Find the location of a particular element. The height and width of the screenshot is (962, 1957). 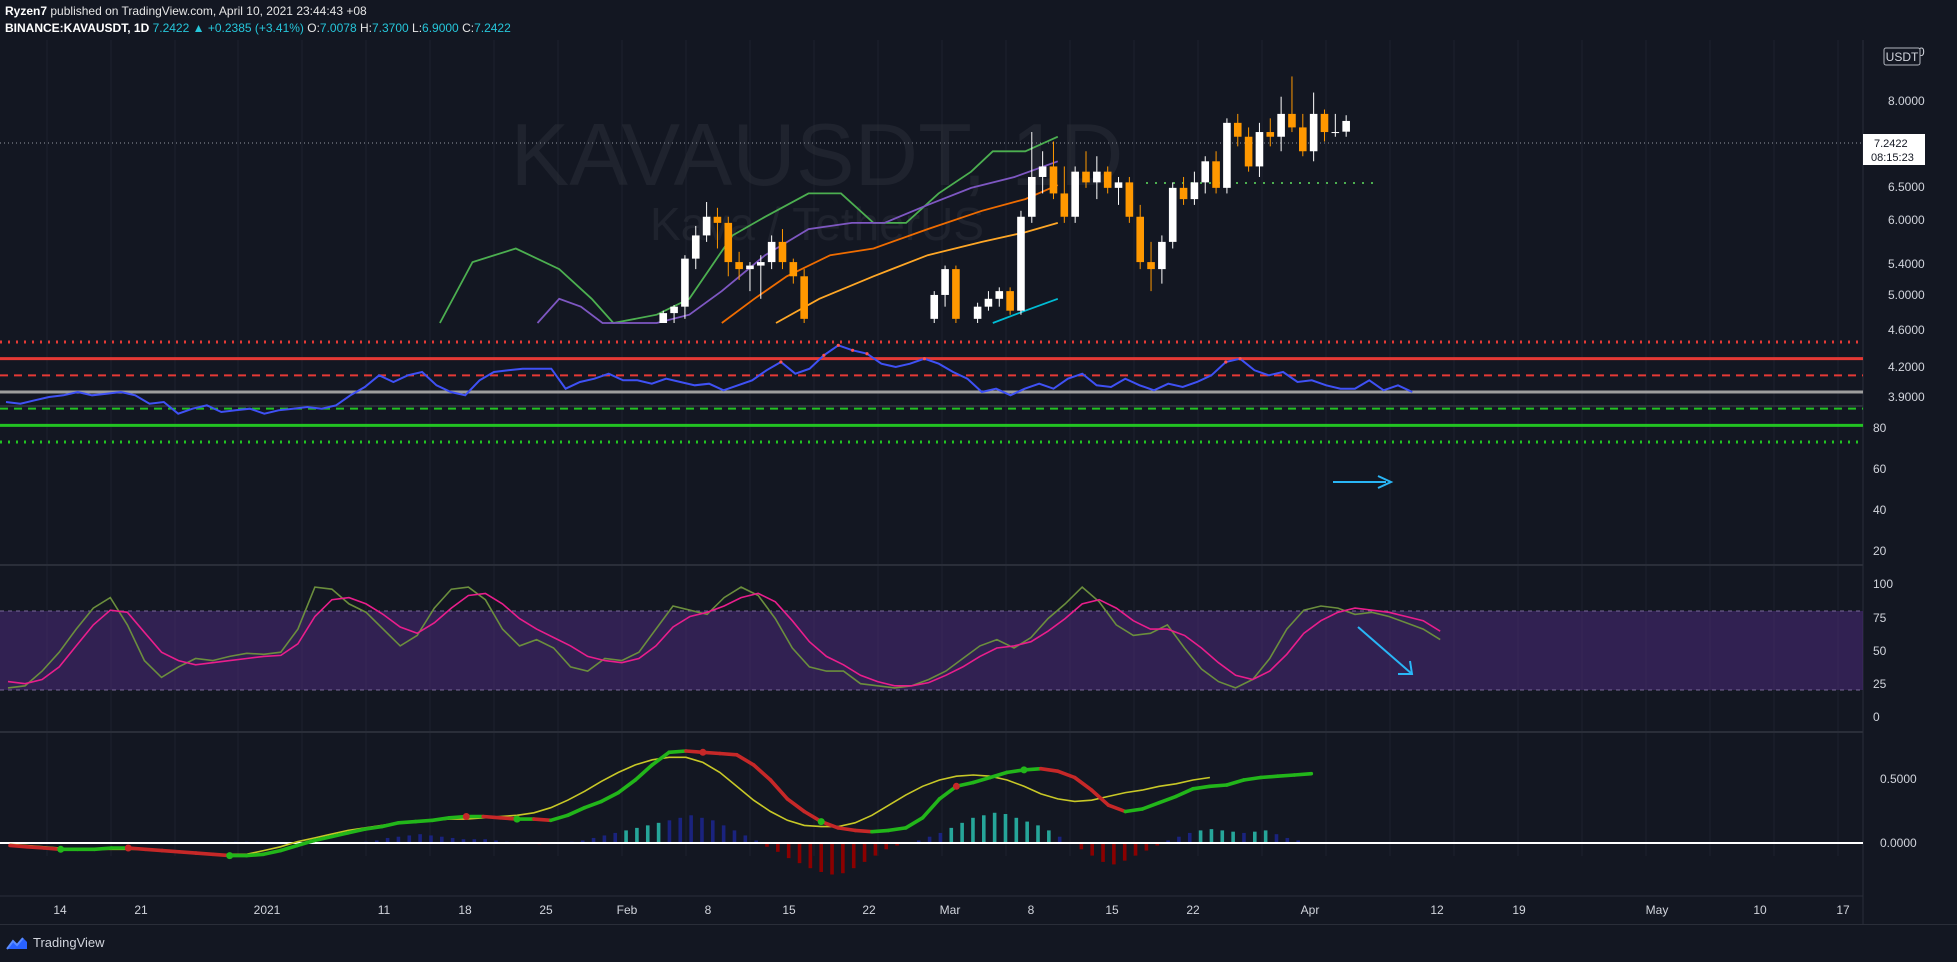

rsi-pane is located at coordinates (931, 414).